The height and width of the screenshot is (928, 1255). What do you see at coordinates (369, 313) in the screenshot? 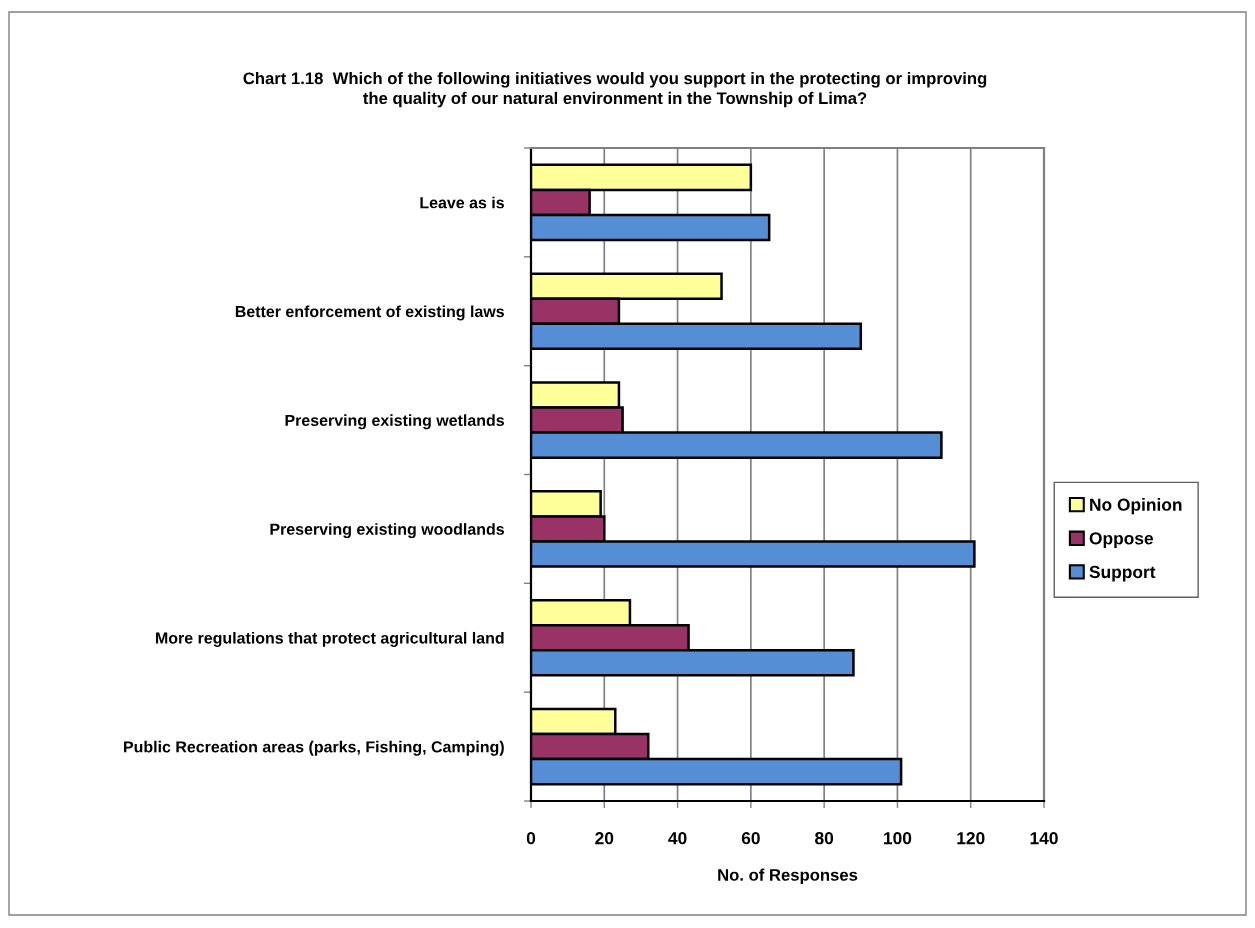
I see `y-tick-label: Better enforcement of existing laws` at bounding box center [369, 313].